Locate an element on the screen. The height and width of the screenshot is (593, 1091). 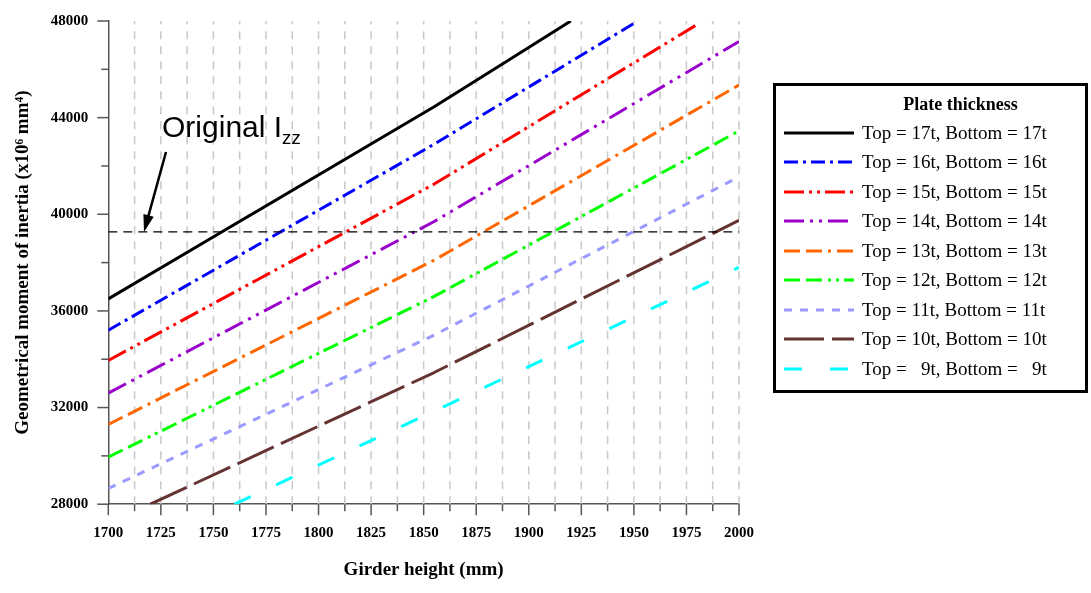
x-tick-label: 1800 is located at coordinates (318, 532).